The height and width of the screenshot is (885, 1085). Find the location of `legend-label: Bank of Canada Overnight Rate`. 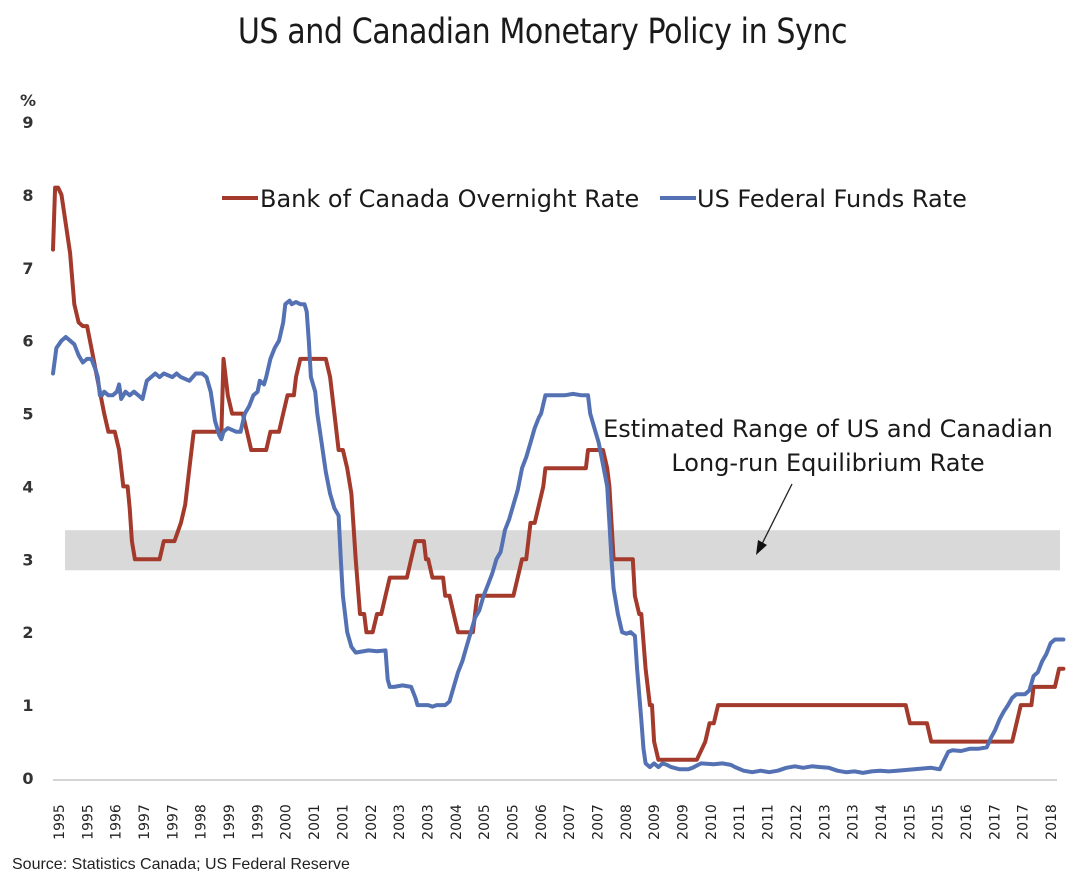

legend-label: Bank of Canada Overnight Rate is located at coordinates (449, 199).